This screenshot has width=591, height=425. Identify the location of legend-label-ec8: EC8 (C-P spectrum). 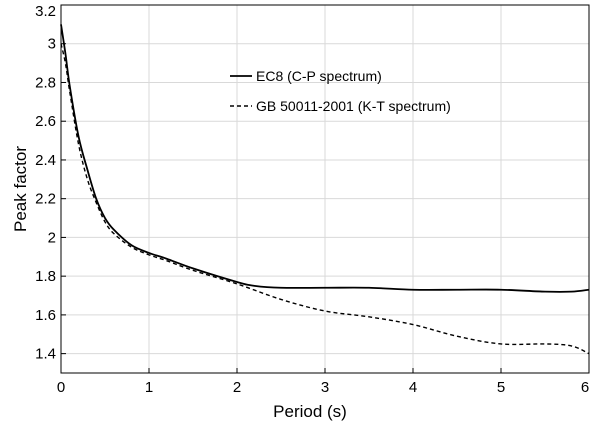
(319, 76).